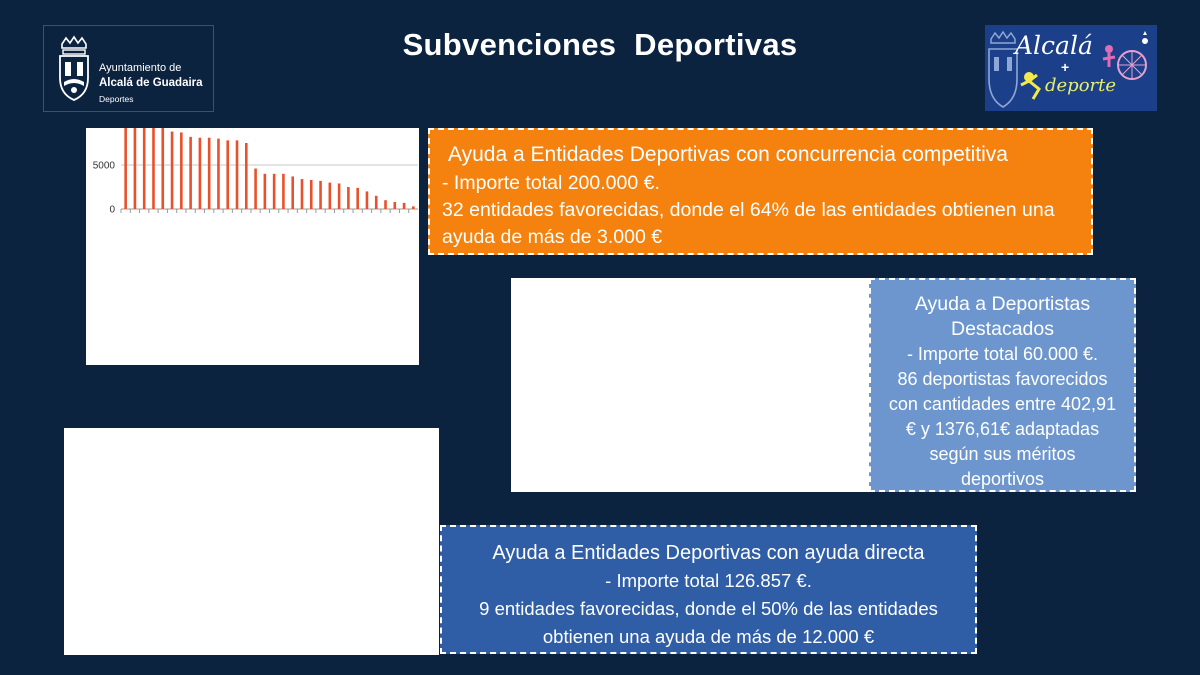 This screenshot has width=1200, height=675. I want to click on chart-directa-svg: 05000100001500020000250003000035000, so click(251, 541).